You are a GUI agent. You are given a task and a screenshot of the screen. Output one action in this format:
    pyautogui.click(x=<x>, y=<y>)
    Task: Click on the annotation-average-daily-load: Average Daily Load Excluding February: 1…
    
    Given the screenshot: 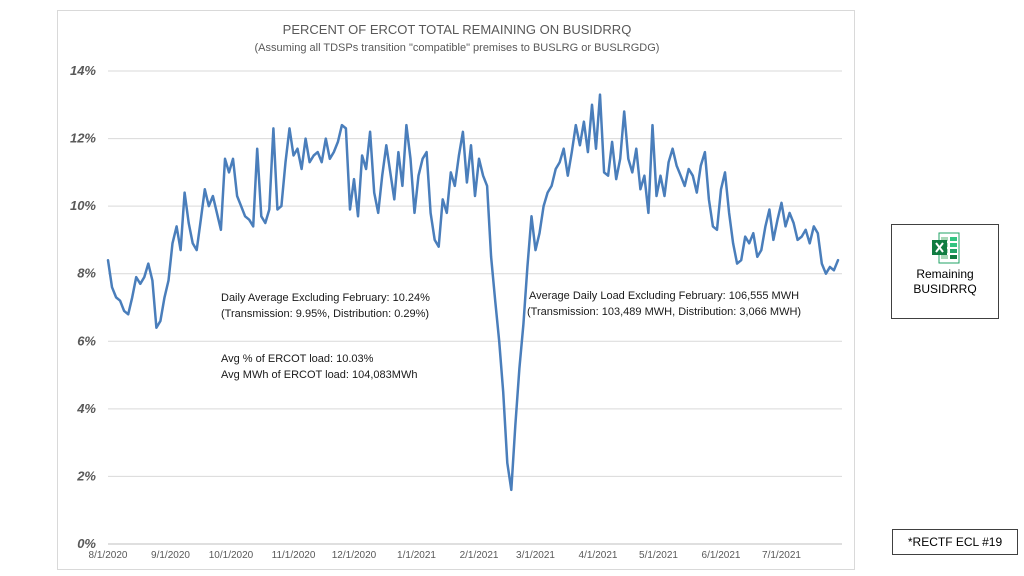 What is the action you would take?
    pyautogui.click(x=664, y=304)
    